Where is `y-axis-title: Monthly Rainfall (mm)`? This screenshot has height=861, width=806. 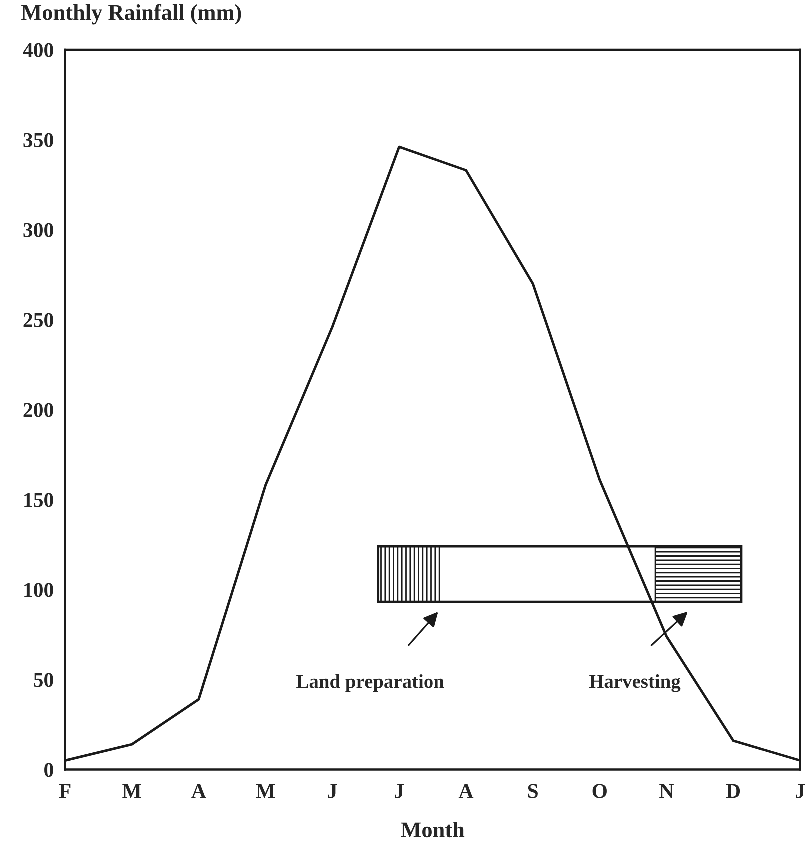
y-axis-title: Monthly Rainfall (mm) is located at coordinates (132, 14).